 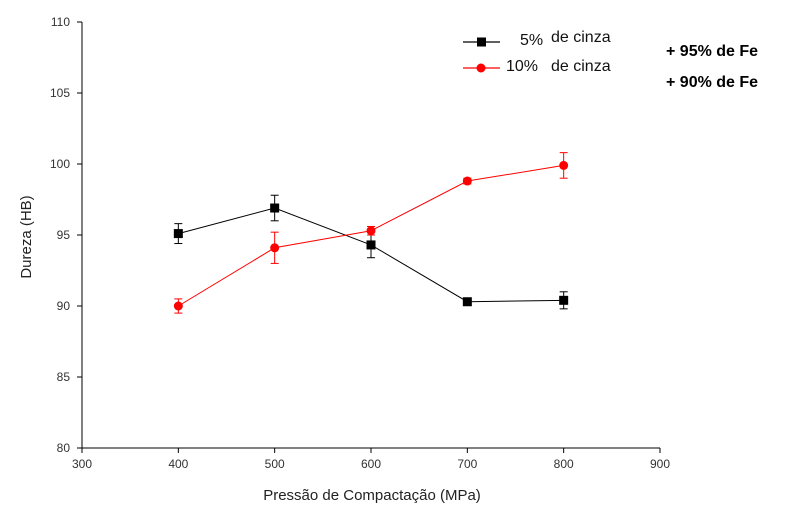 I want to click on y-tick-label: 90, so click(x=64, y=306).